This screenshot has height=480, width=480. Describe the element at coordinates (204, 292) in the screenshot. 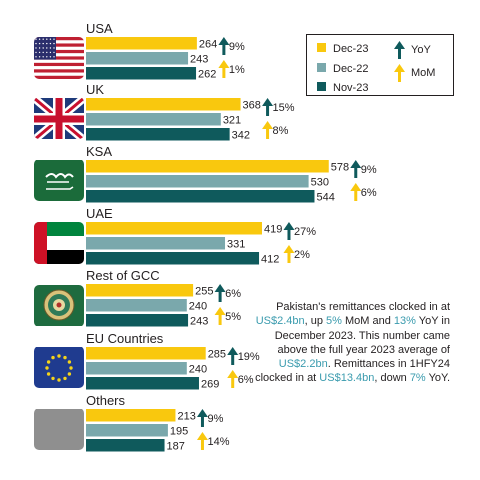

I see `value-label-rest-of-gcc-dec-23: 255` at that location.